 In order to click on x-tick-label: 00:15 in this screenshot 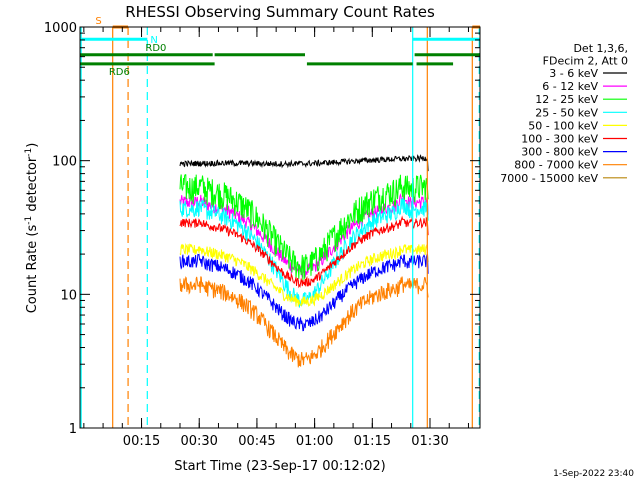, I will do `click(141, 441)`.